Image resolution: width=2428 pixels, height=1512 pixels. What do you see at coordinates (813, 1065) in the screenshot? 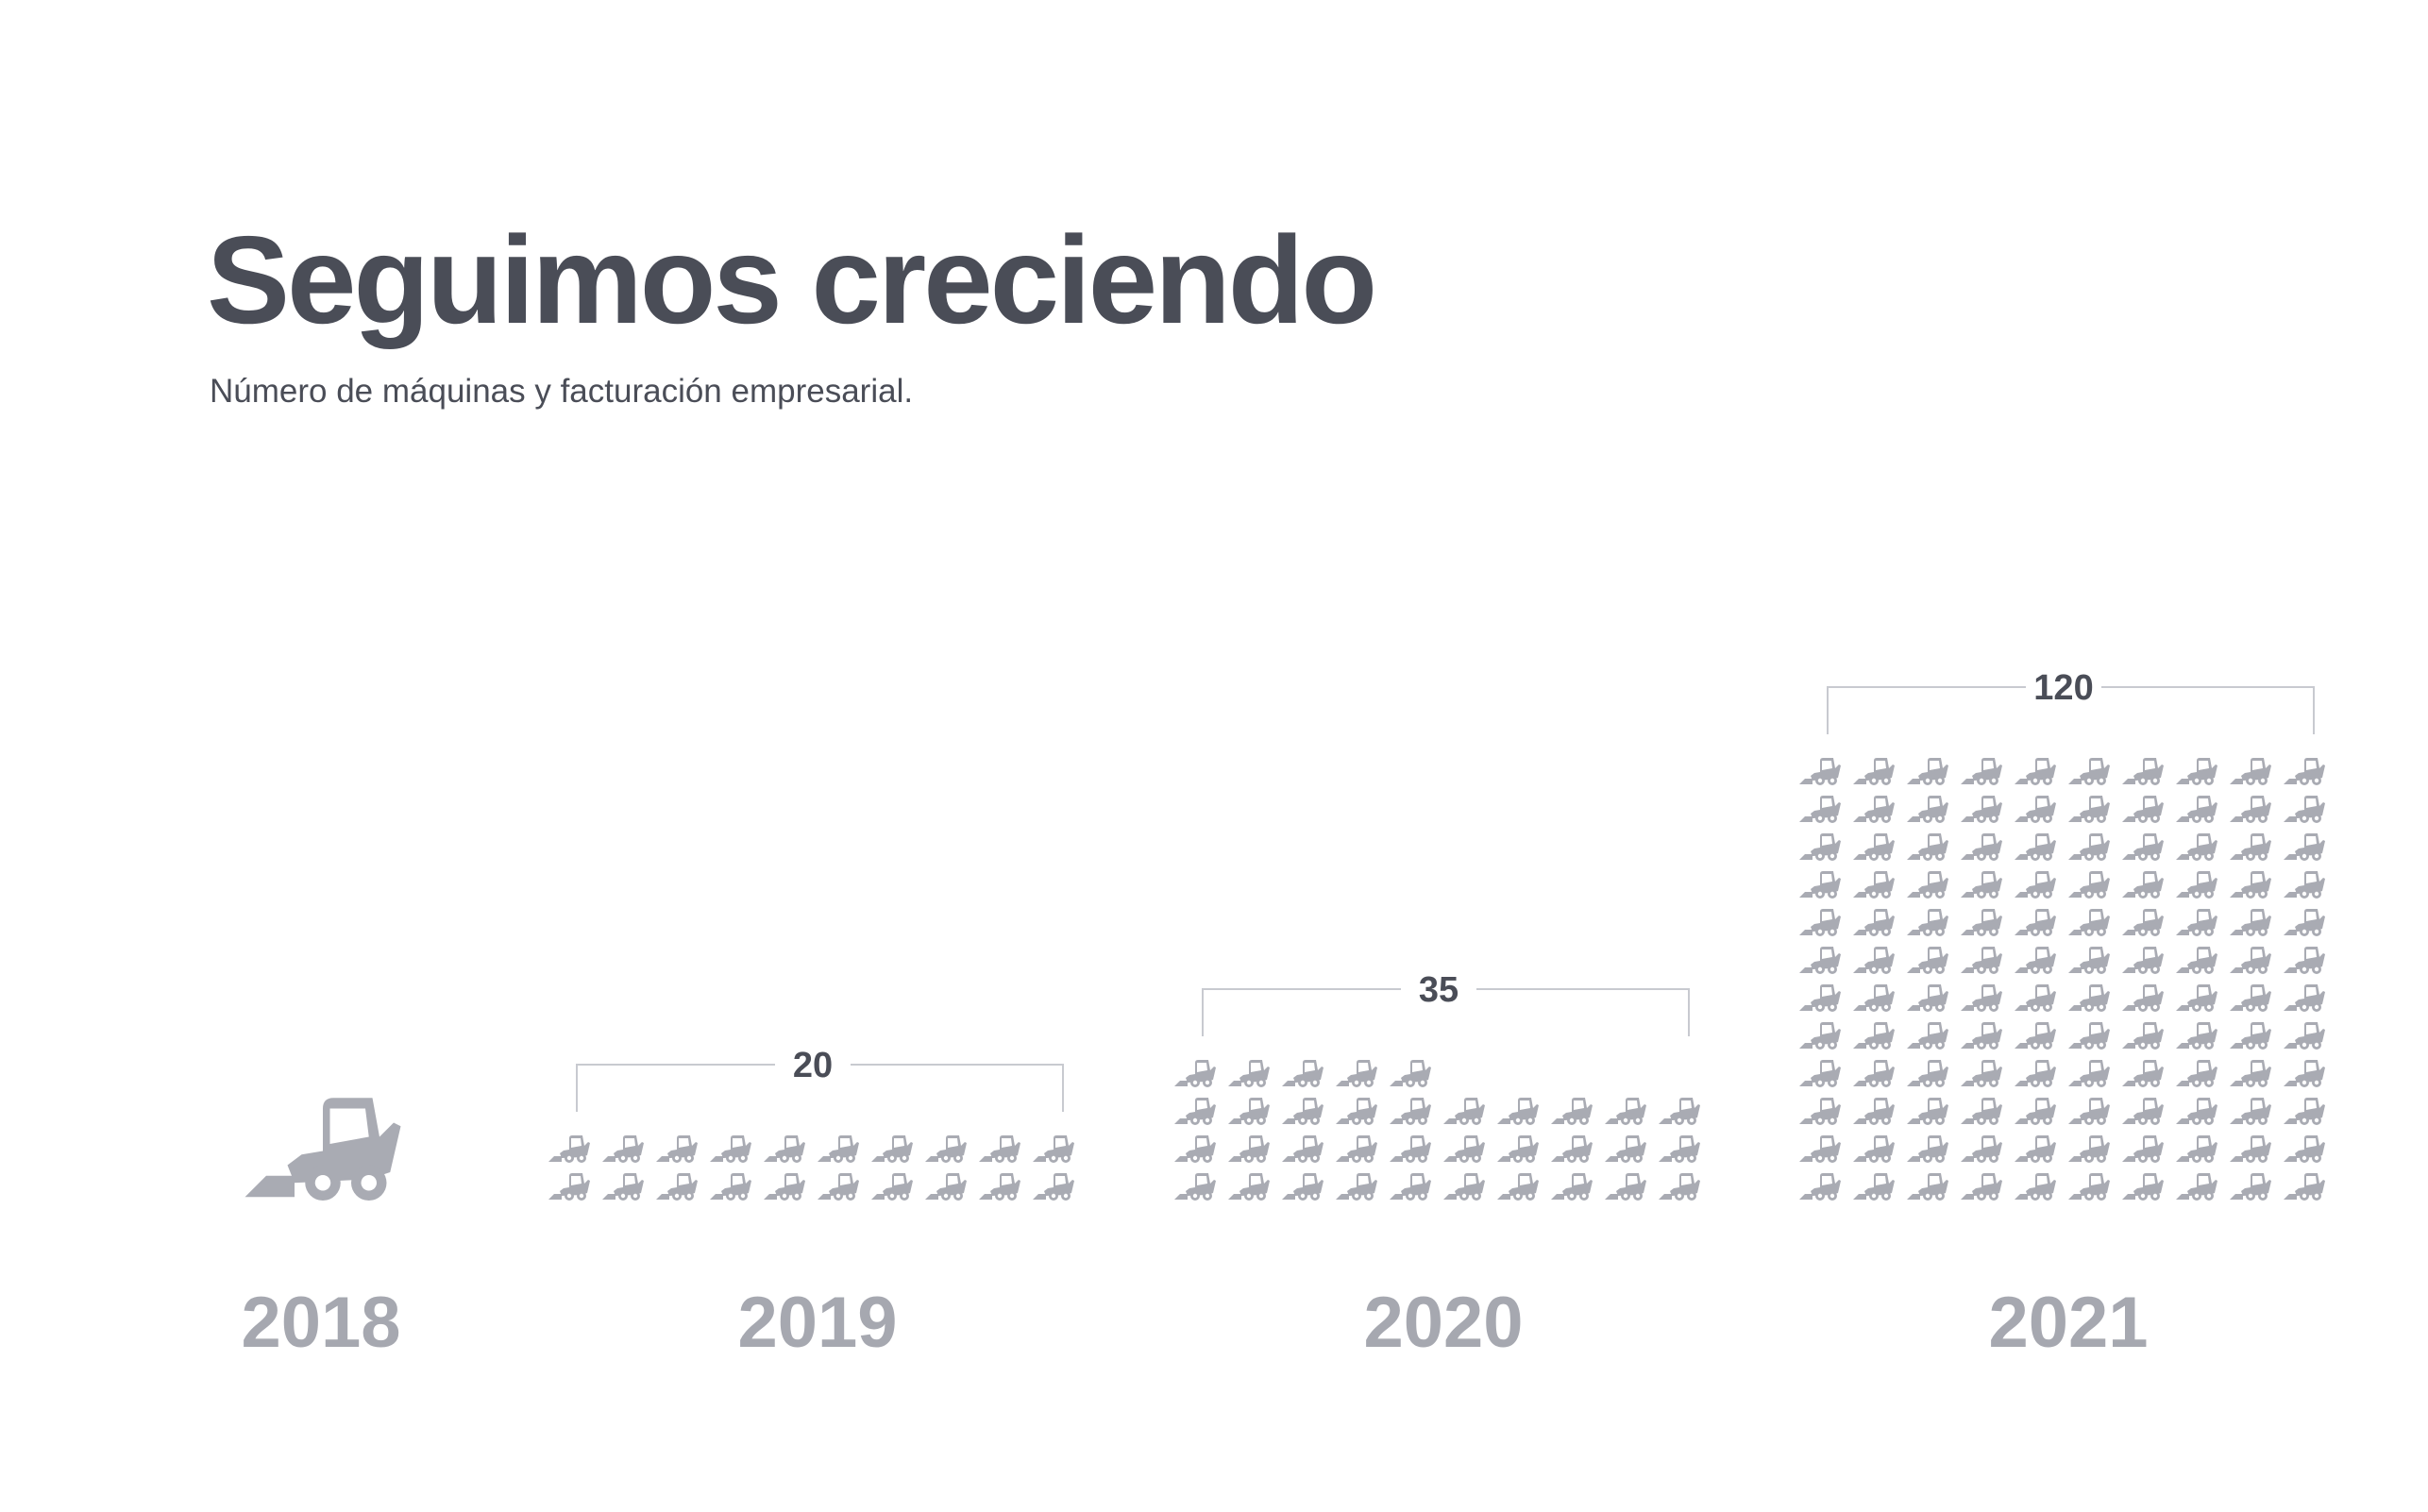
I see `data-label: 20` at bounding box center [813, 1065].